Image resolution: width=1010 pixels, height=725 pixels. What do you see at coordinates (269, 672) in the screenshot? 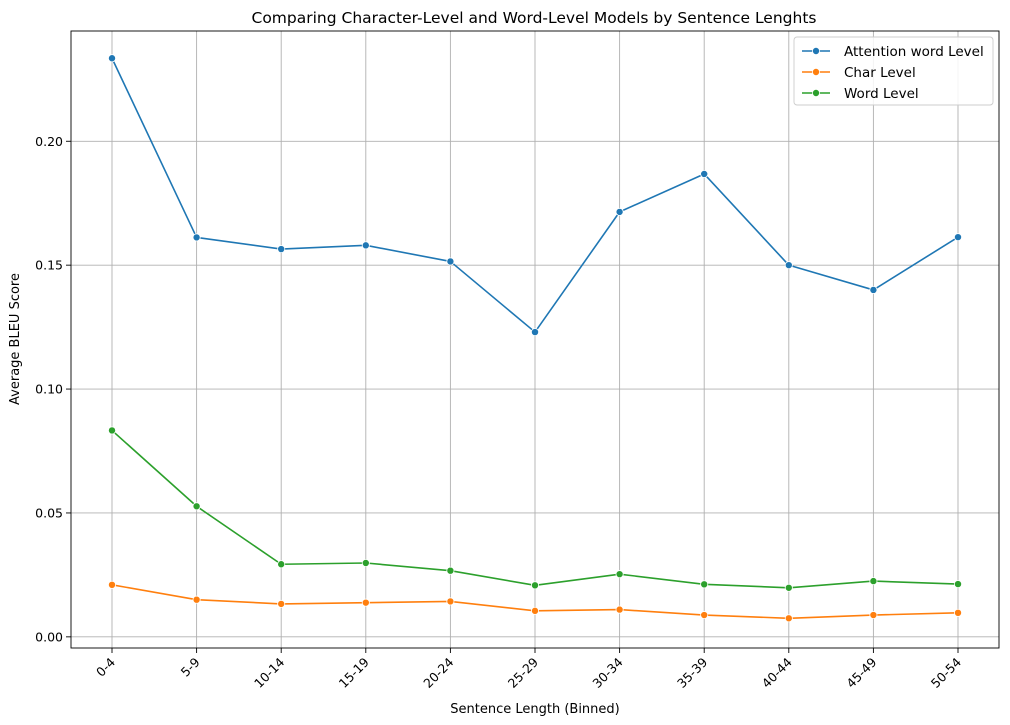
I see `x-tick-label: 10-14` at bounding box center [269, 672].